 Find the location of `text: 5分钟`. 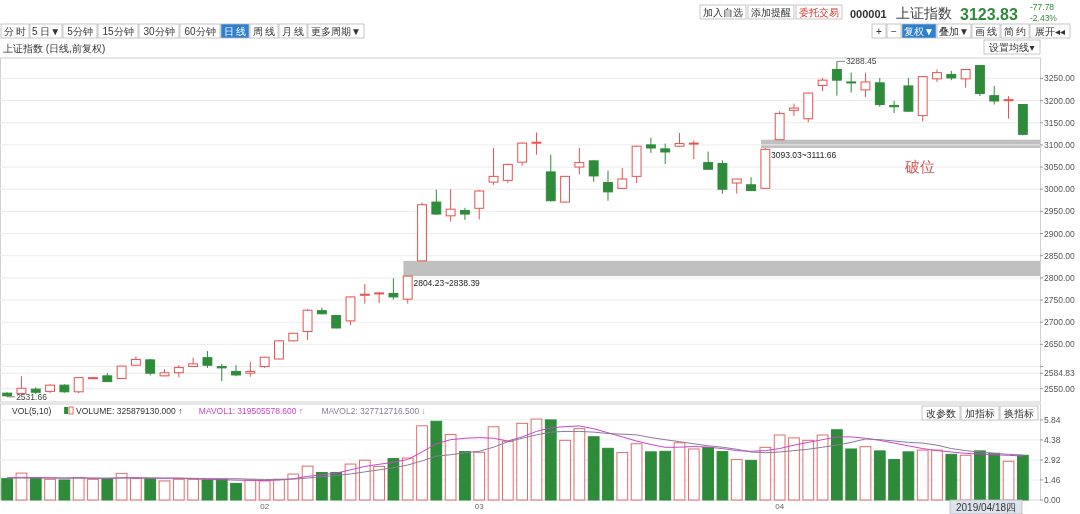

text: 5分钟 is located at coordinates (80, 31).